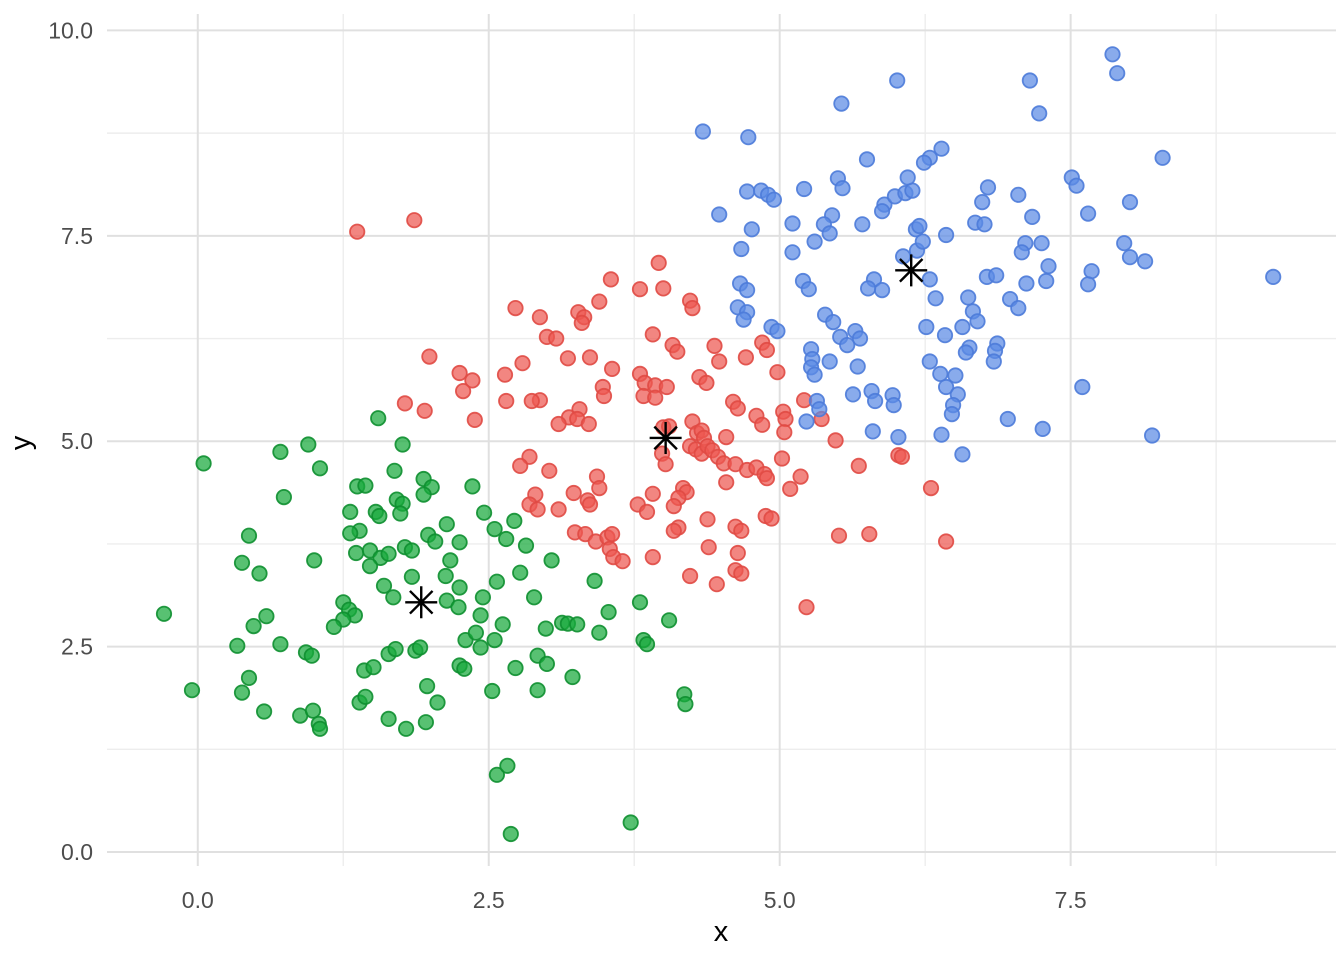 This screenshot has width=1344, height=960. Describe the element at coordinates (70, 30) in the screenshot. I see `y-tick-label: 10.0` at that location.